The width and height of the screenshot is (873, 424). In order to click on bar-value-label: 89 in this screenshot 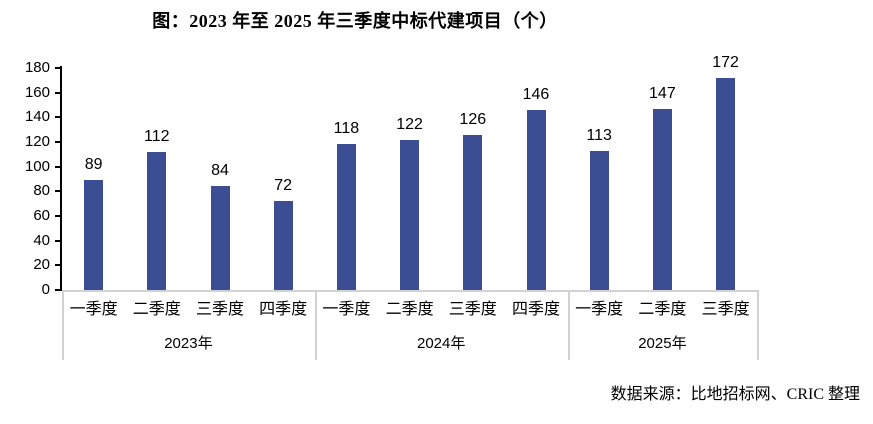, I will do `click(93, 165)`.